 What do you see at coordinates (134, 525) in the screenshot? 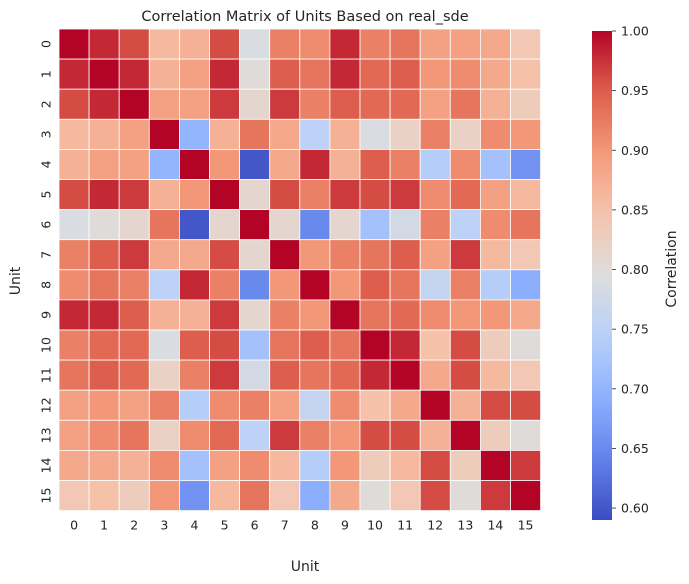
I see `x-tick-label: 2` at bounding box center [134, 525].